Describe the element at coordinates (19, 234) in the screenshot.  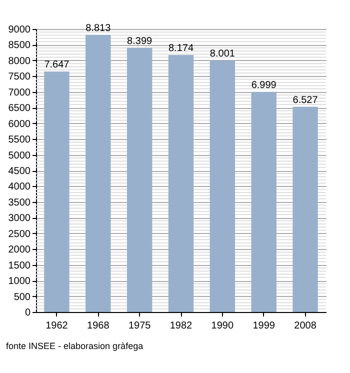
I see `y-tick-label: 2500` at that location.